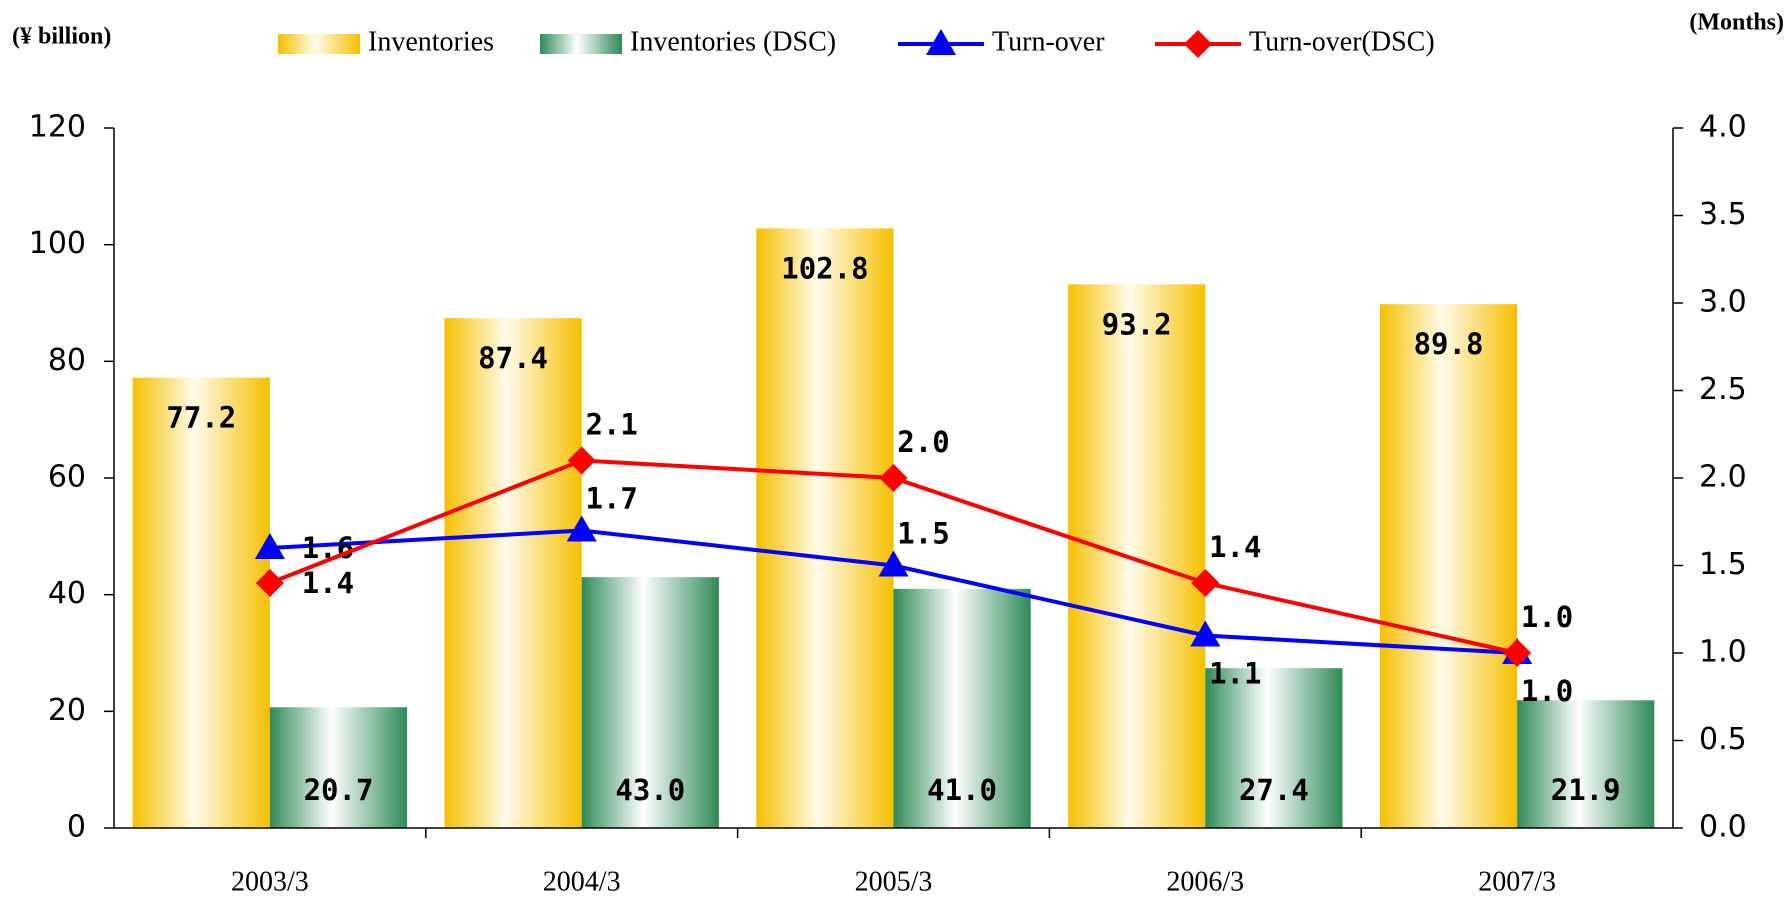 This screenshot has width=1791, height=902. Describe the element at coordinates (1723, 477) in the screenshot. I see `y2-tick-label: 2.0` at that location.